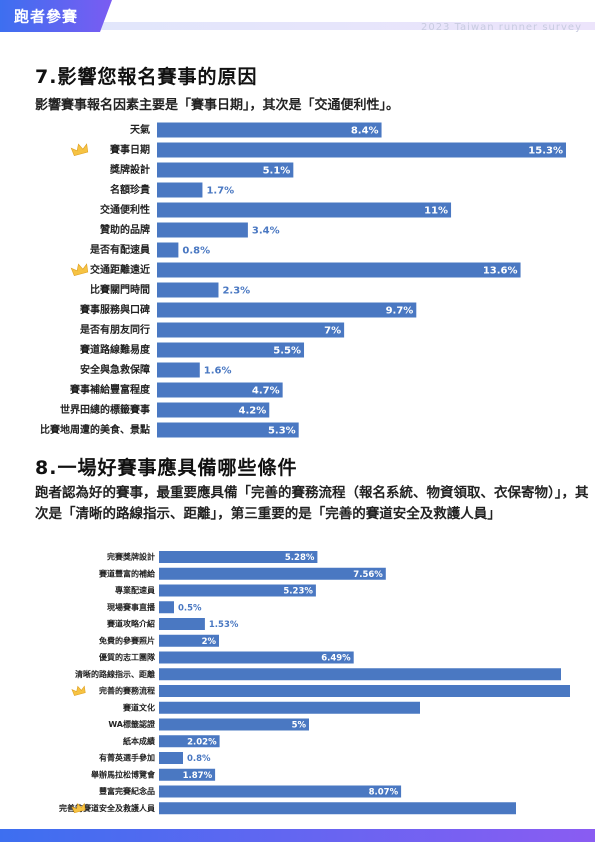  What do you see at coordinates (236, 291) in the screenshot?
I see `value-label: 2.3%` at bounding box center [236, 291].